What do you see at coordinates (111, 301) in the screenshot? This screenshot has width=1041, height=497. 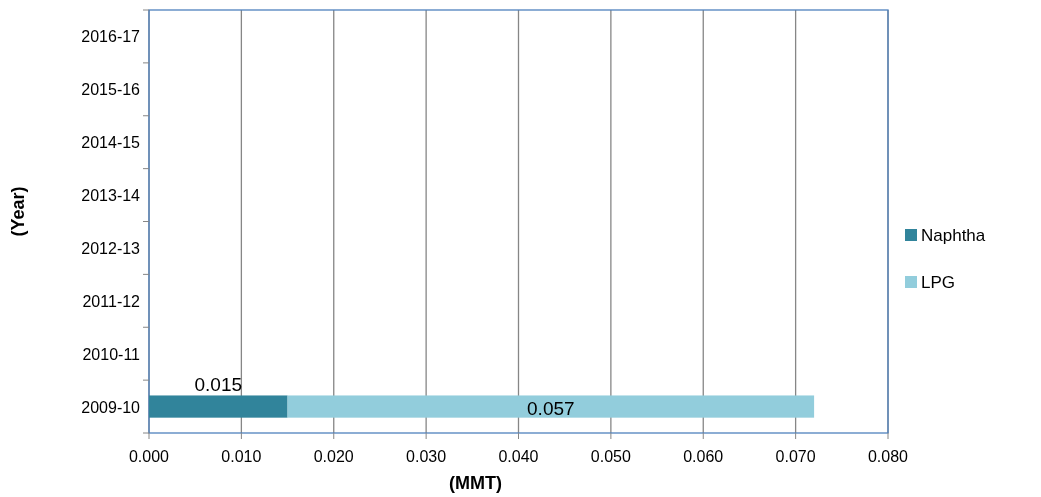 I see `y-tick-label: 2011-12` at bounding box center [111, 301].